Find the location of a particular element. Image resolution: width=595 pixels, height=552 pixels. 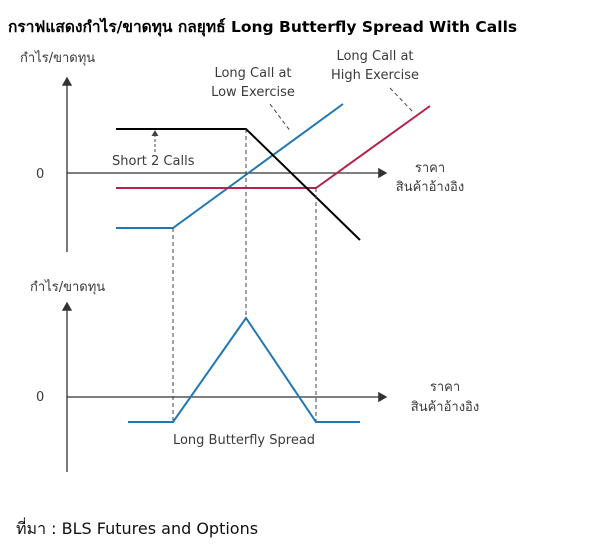

top-y-axis-label: กำไร/ขาดทุน is located at coordinates (57, 58).